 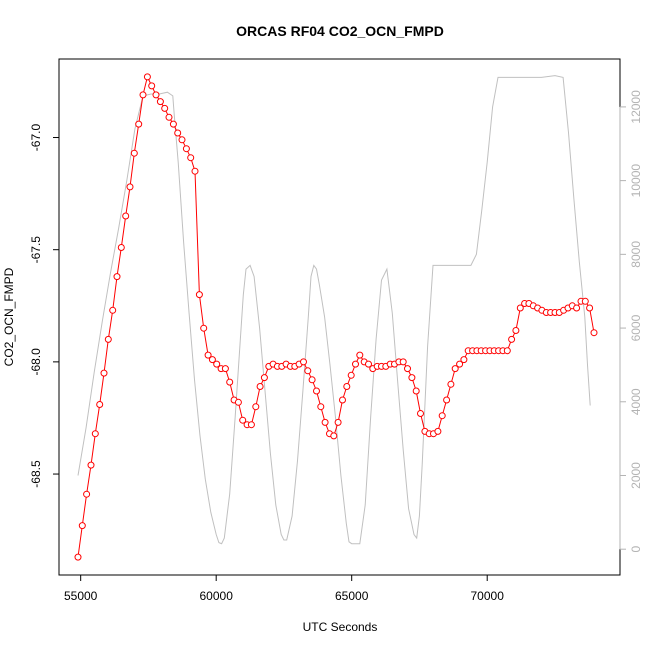 I want to click on x-axis: 55000 60000 65000 70000, so click(x=284, y=588).